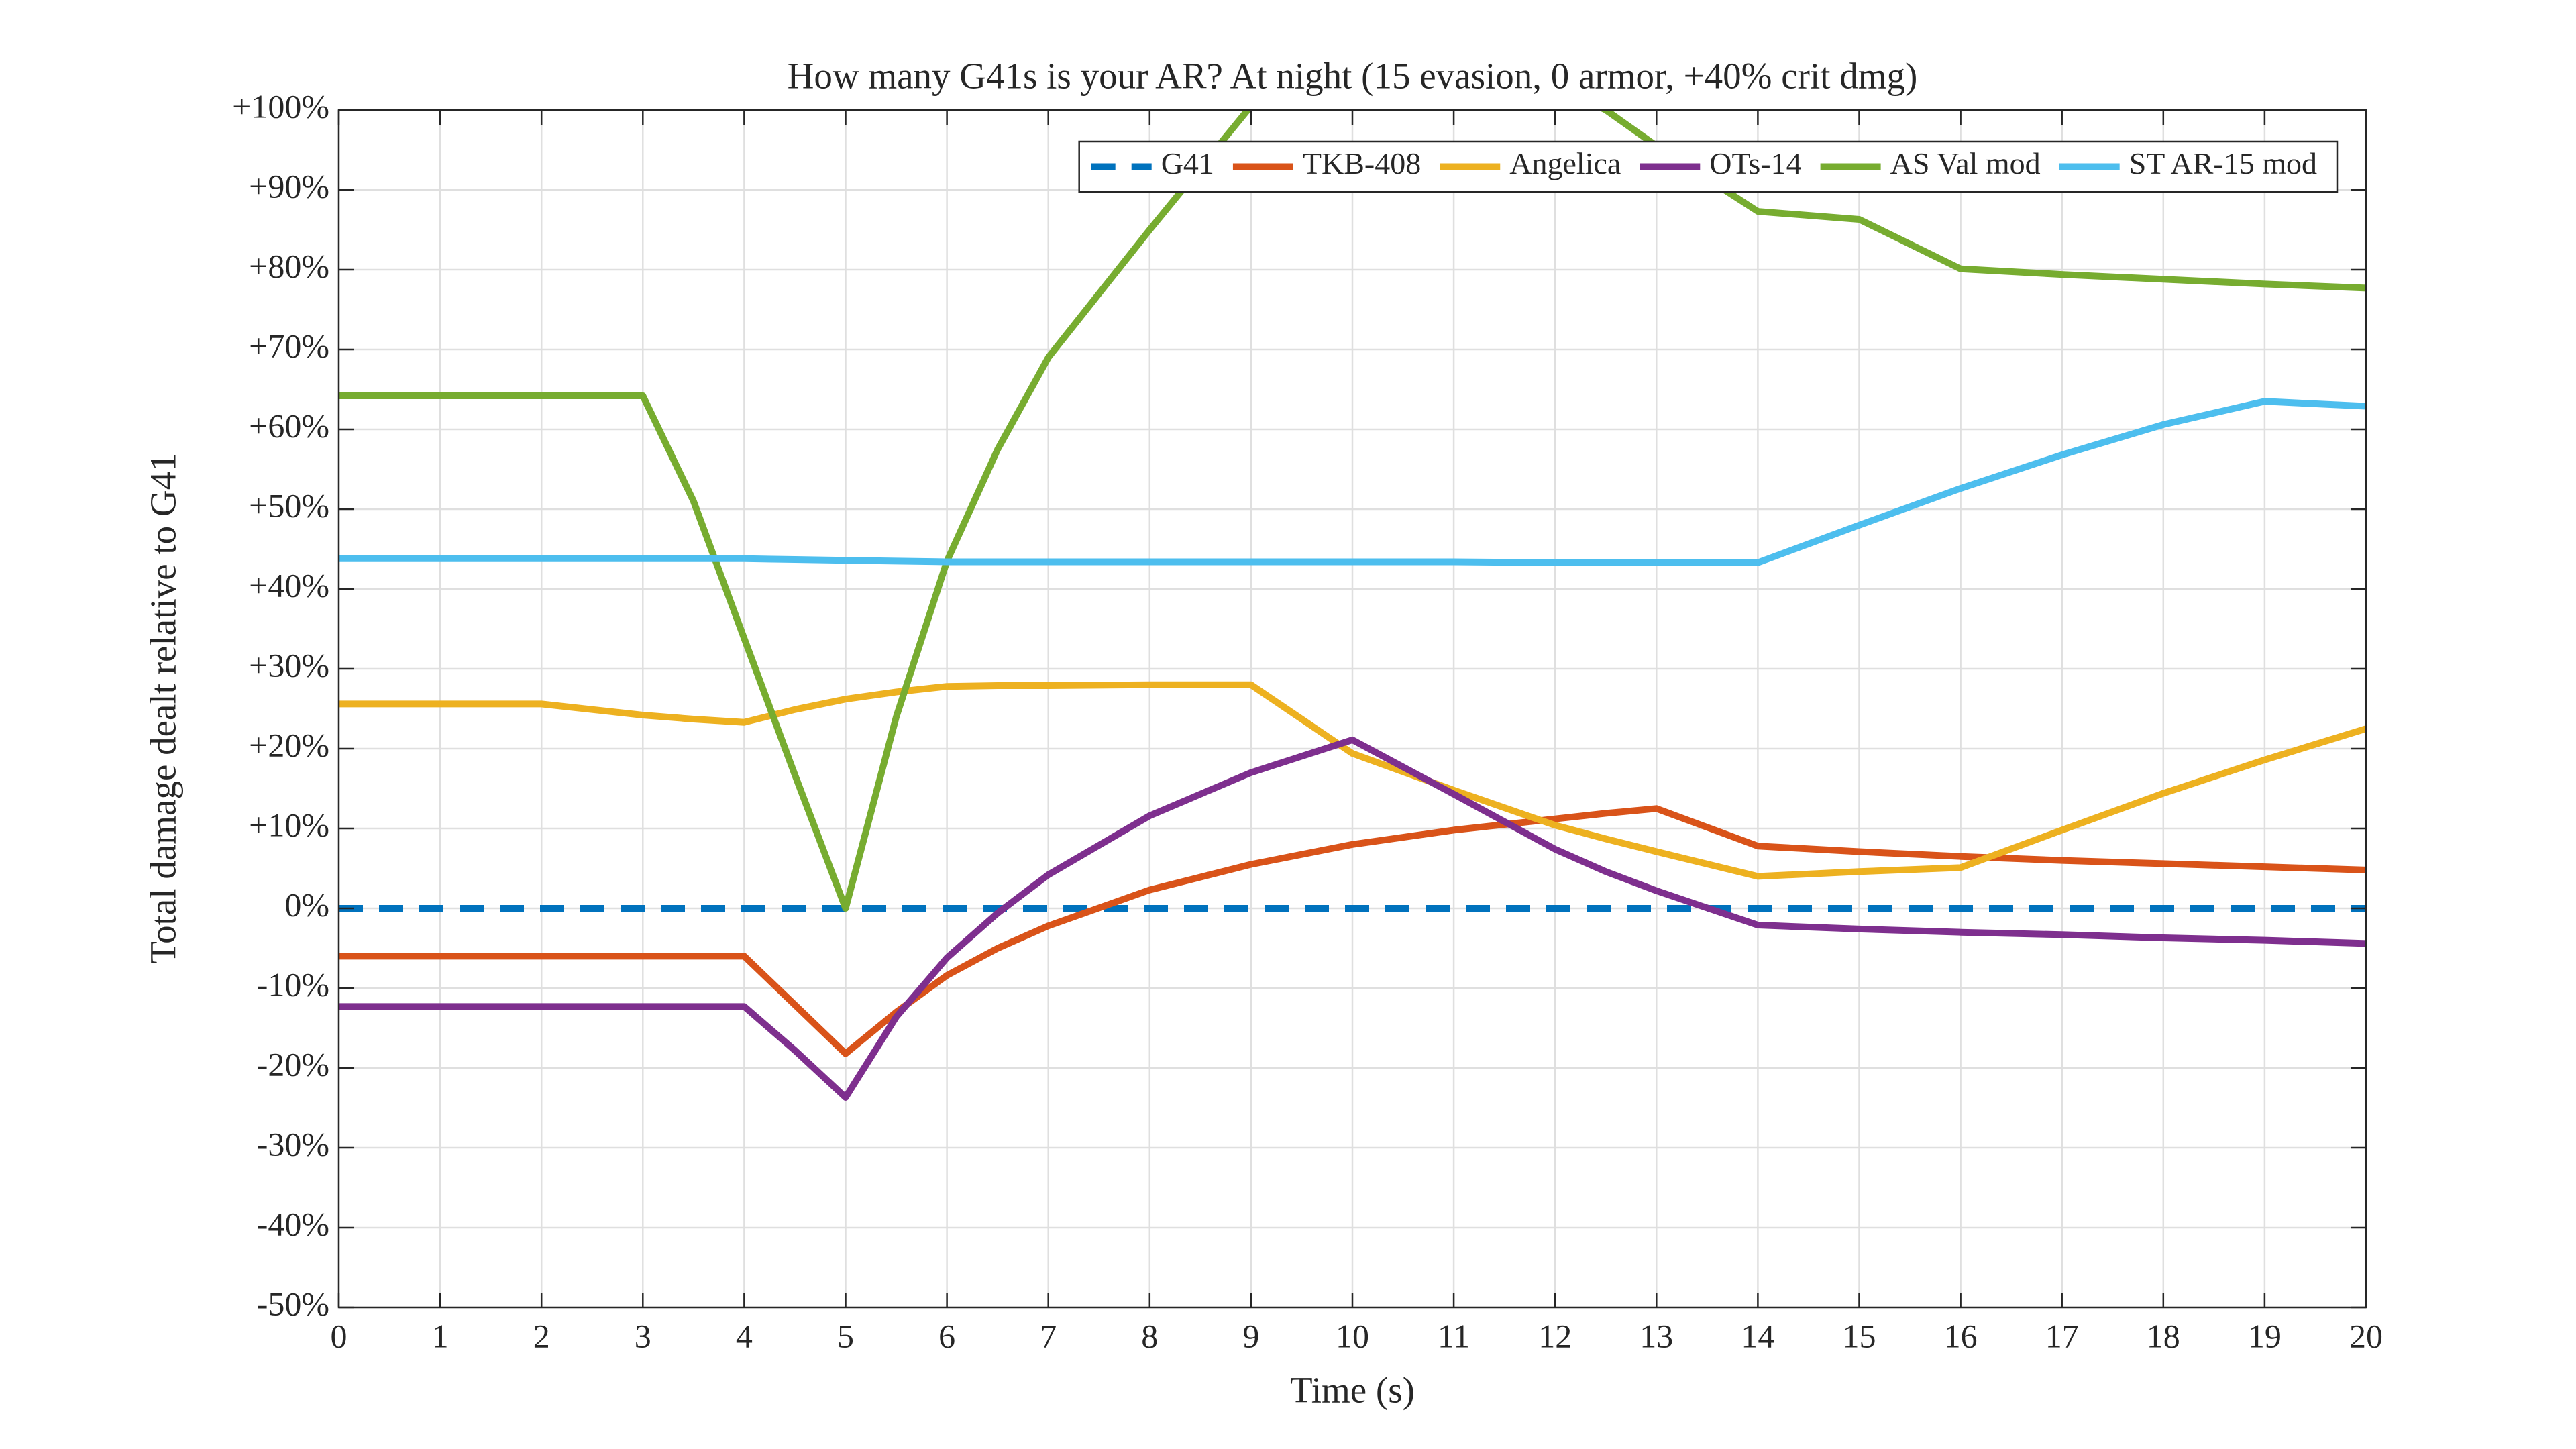 The width and height of the screenshot is (2576, 1449). What do you see at coordinates (1565, 163) in the screenshot?
I see `legend-label: Angelica` at bounding box center [1565, 163].